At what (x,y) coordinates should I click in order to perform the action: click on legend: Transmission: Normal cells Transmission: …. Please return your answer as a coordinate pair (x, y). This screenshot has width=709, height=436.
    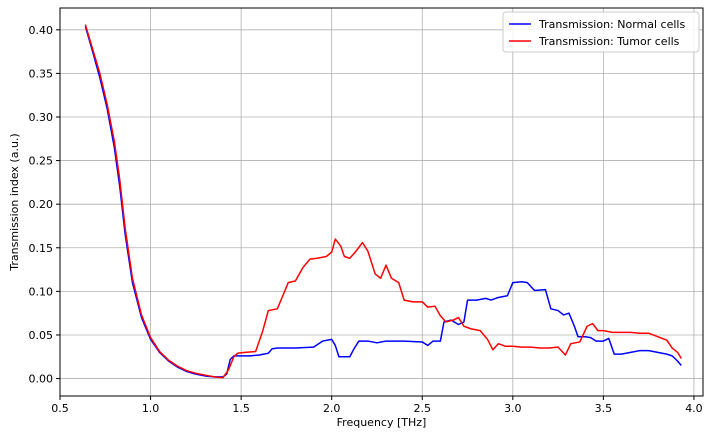
    Looking at the image, I should click on (601, 32).